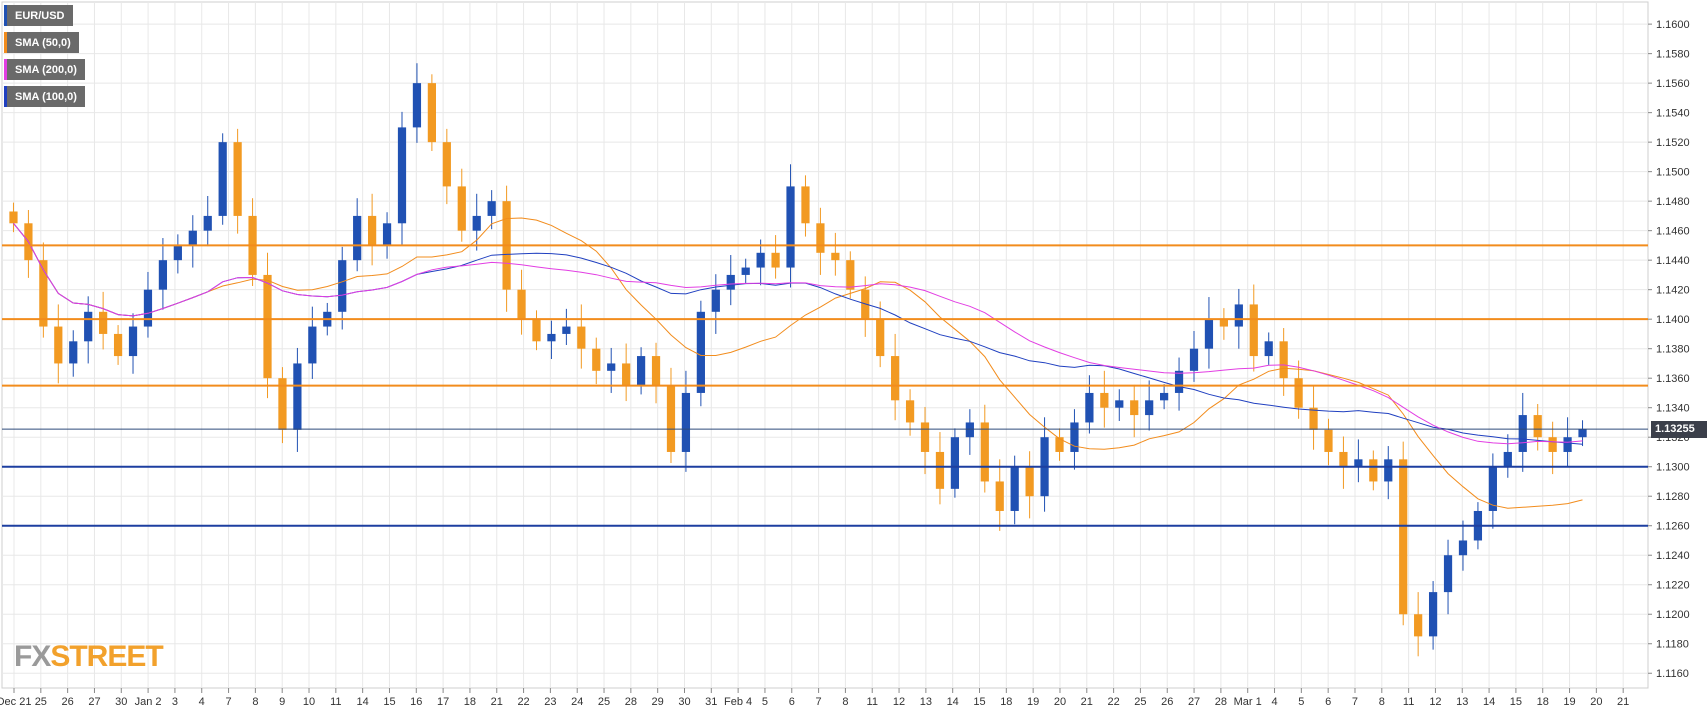  What do you see at coordinates (443, 702) in the screenshot?
I see `x-tick-label: 17` at bounding box center [443, 702].